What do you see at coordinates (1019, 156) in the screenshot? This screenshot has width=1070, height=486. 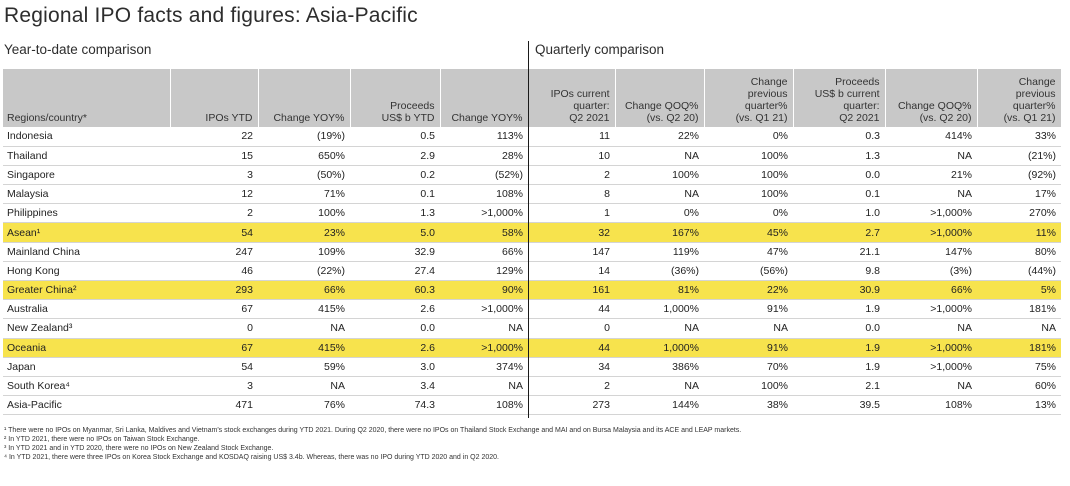 I see `value-cell: (21%)` at bounding box center [1019, 156].